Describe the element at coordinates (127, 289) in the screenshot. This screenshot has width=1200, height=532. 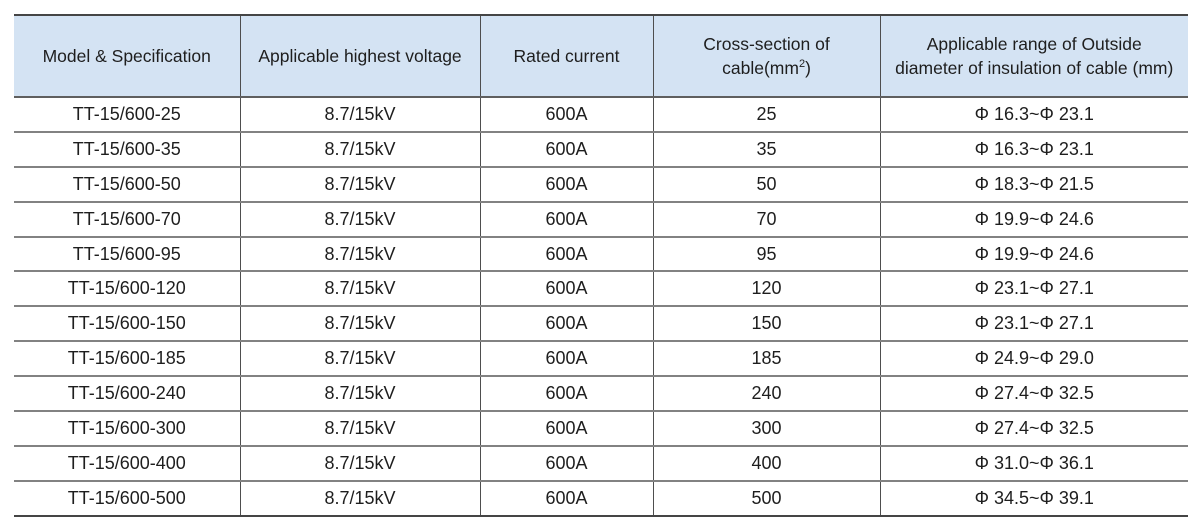
I see `cell-model: TT-15/600-120` at that location.